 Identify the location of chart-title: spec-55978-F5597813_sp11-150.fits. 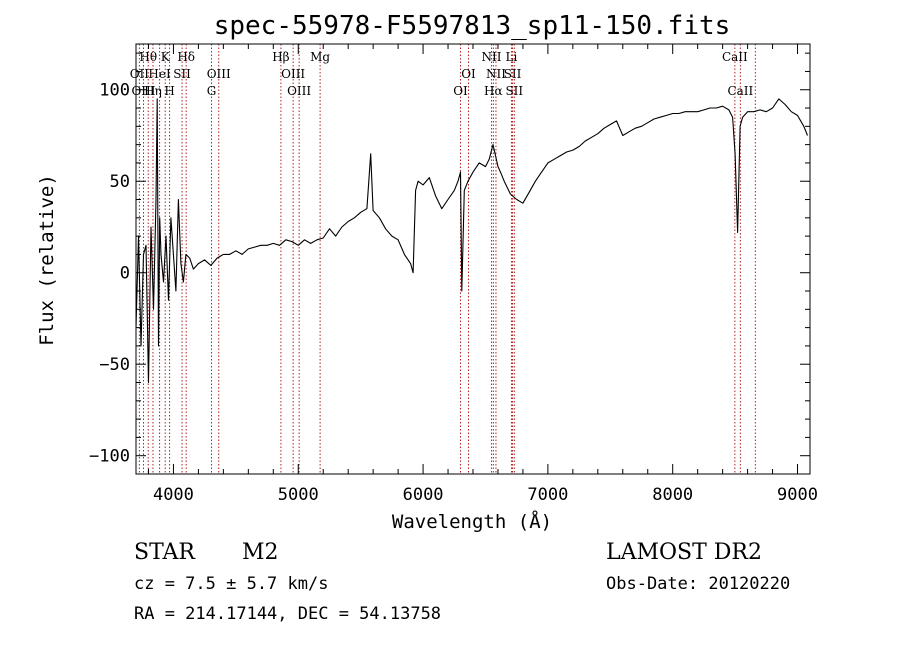
(472, 26).